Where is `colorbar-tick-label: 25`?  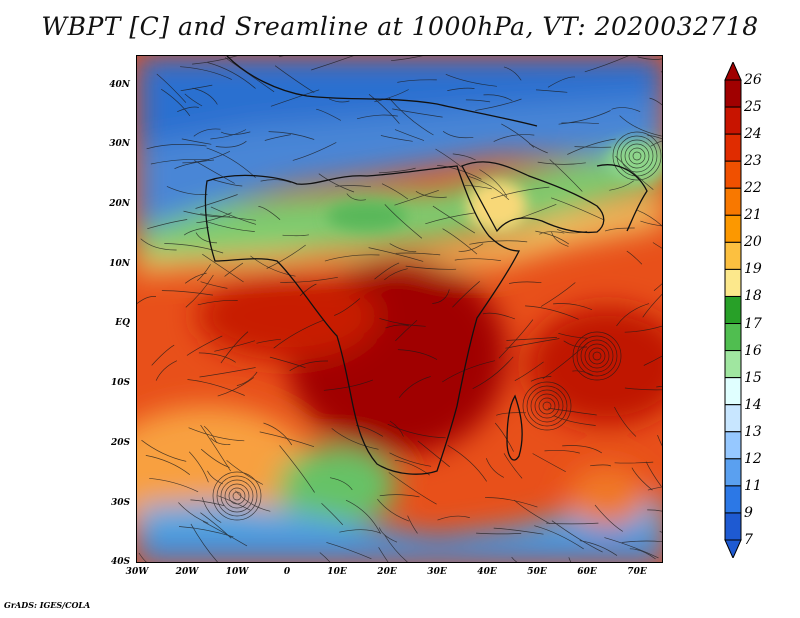 colorbar-tick-label: 25 is located at coordinates (753, 107).